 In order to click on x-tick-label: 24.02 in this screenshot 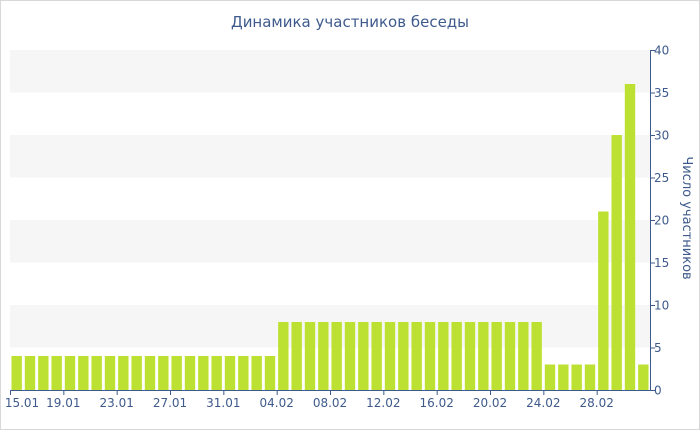, I will do `click(543, 403)`.